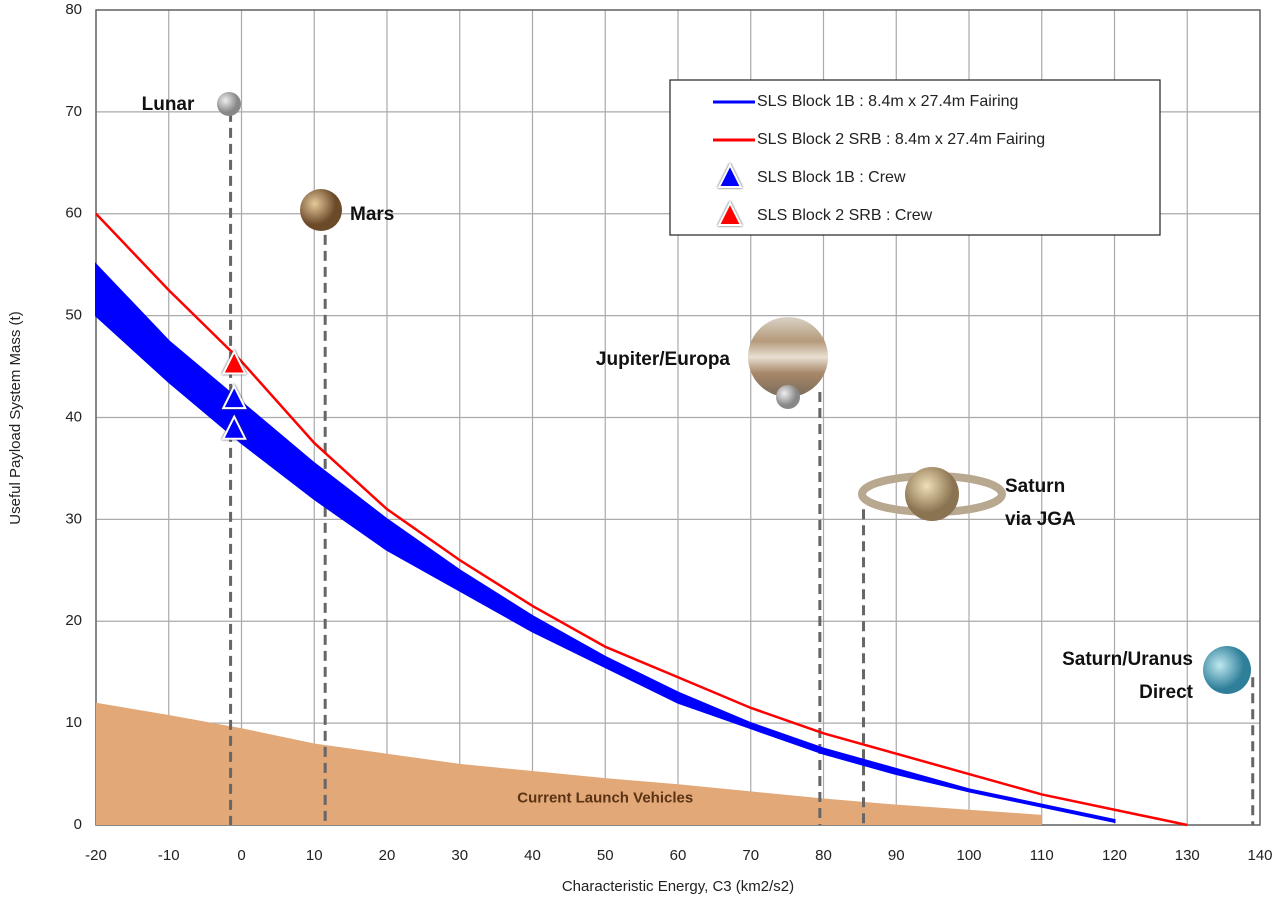  Describe the element at coordinates (459, 855) in the screenshot. I see `x-tick-label: 30` at that location.